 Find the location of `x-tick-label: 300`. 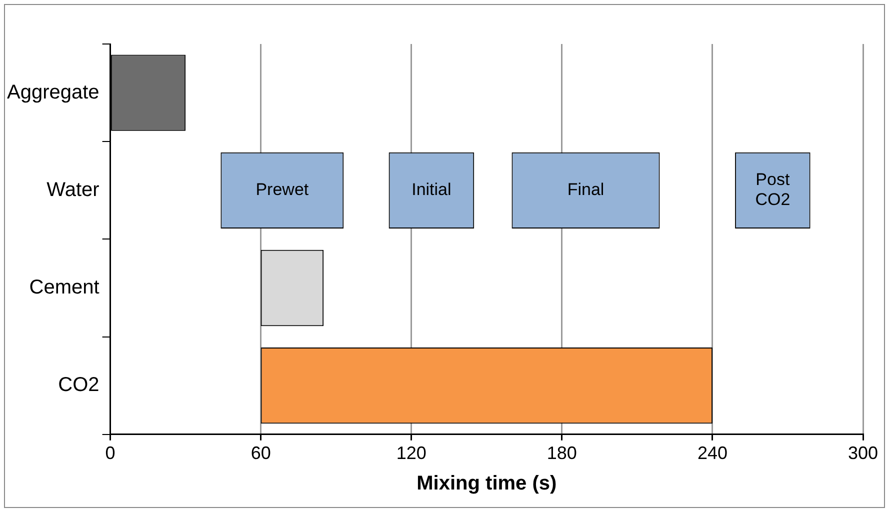

x-tick-label: 300 is located at coordinates (863, 453).